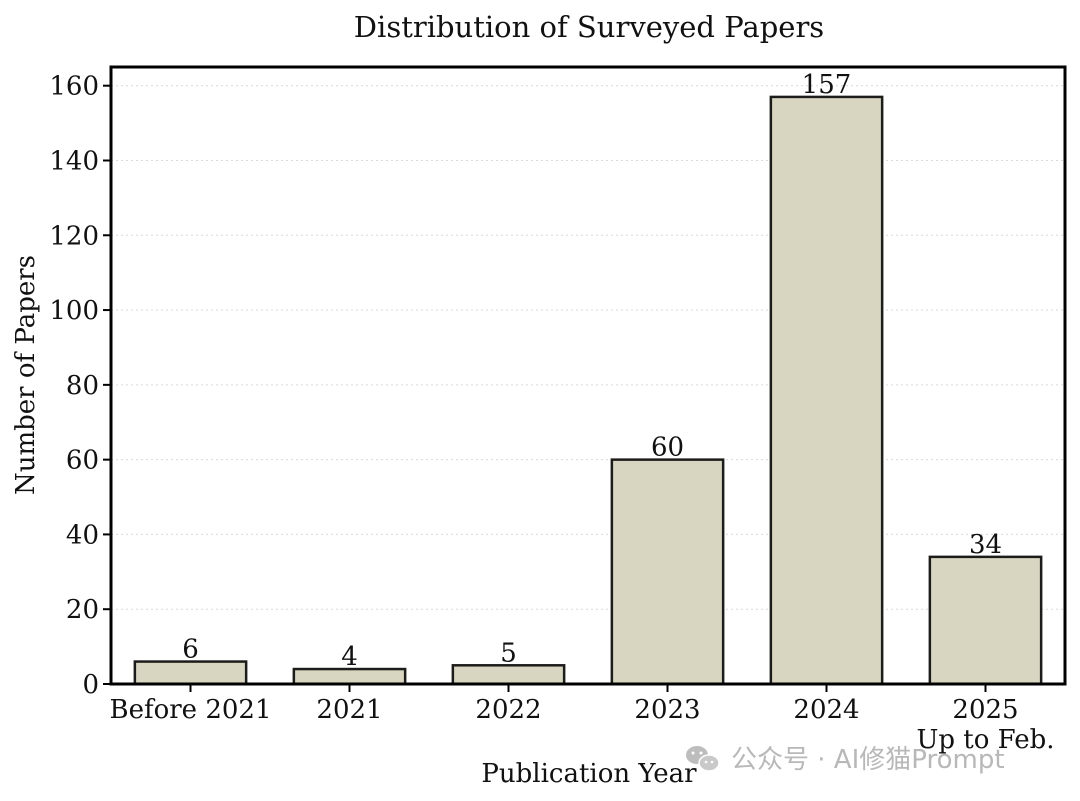  I want to click on wechat-icon, so click(703, 759).